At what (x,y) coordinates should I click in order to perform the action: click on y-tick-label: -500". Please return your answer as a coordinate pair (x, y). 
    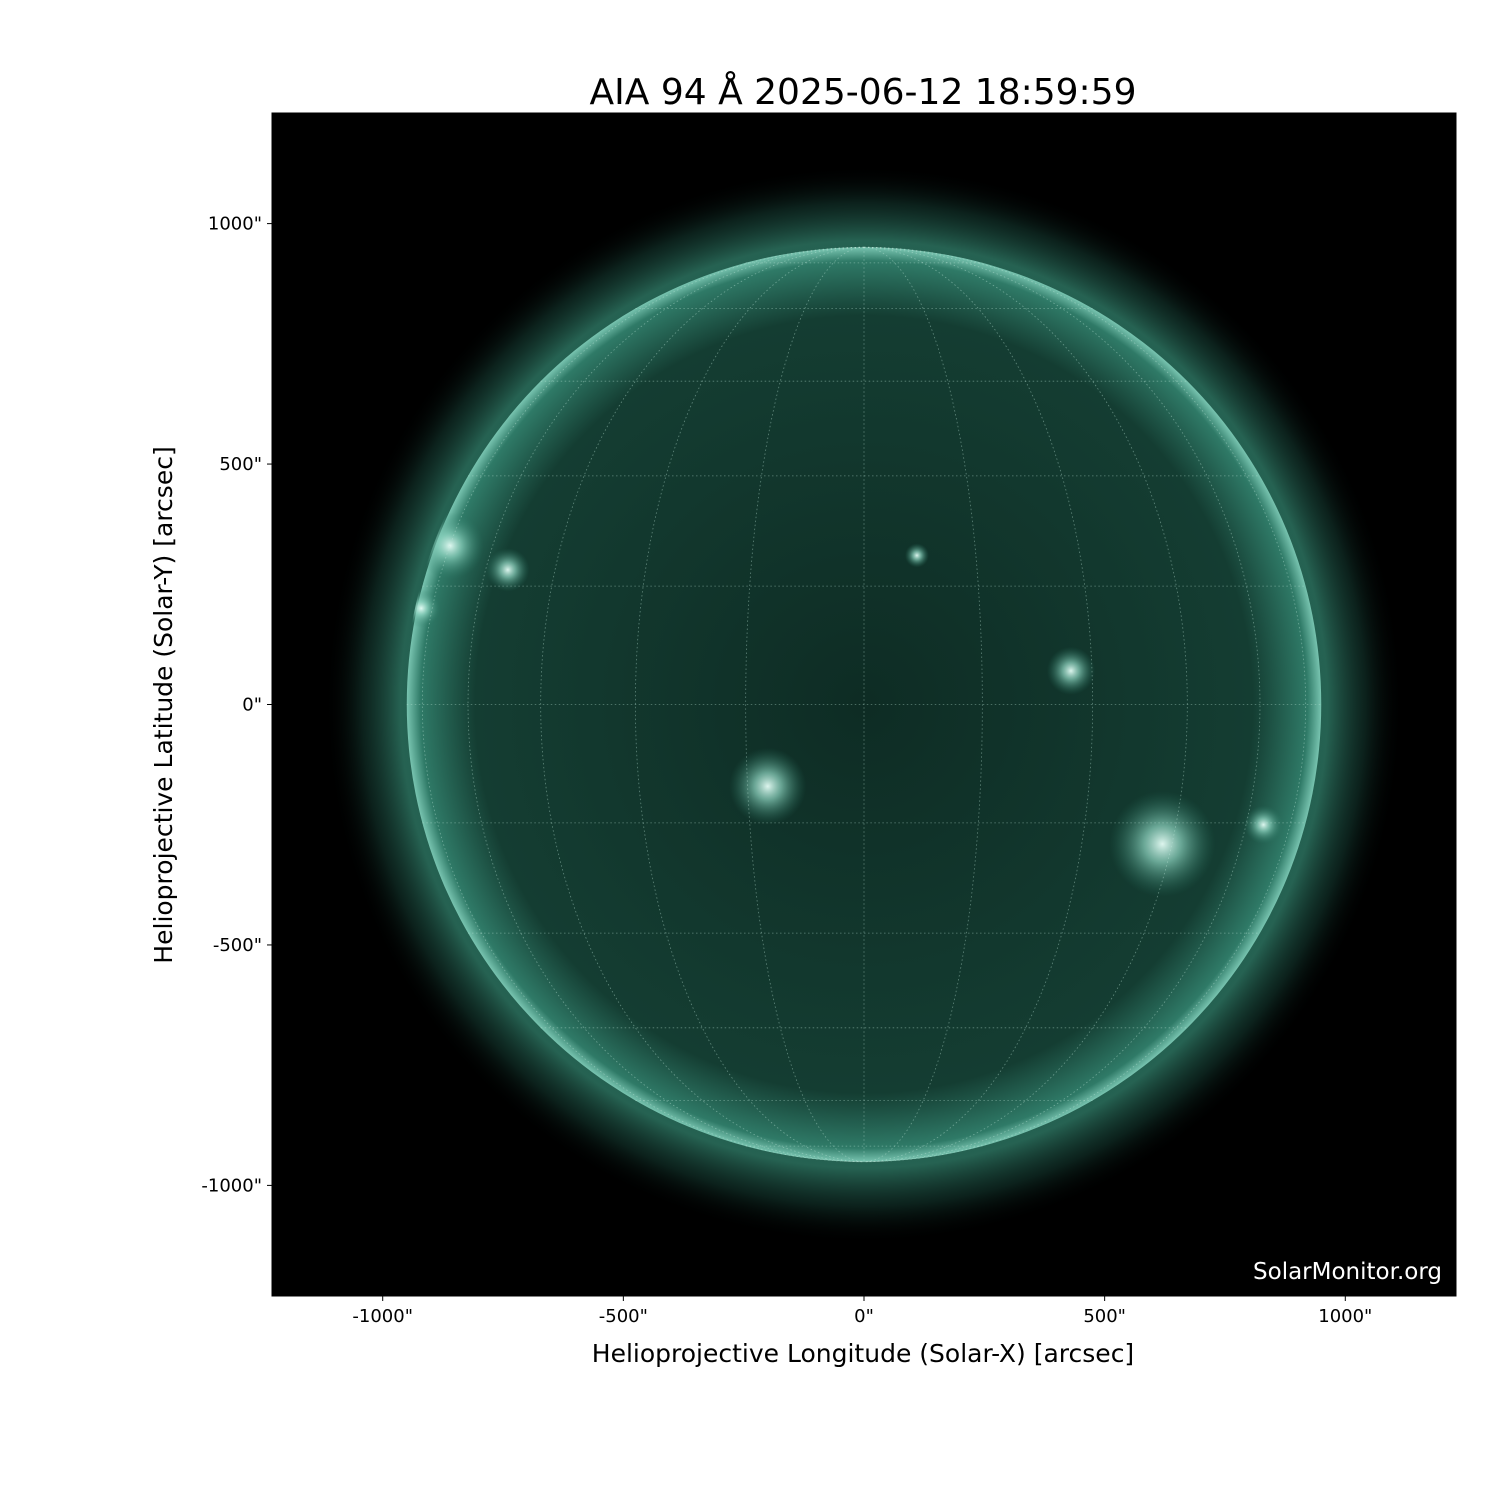
    Looking at the image, I should click on (237, 945).